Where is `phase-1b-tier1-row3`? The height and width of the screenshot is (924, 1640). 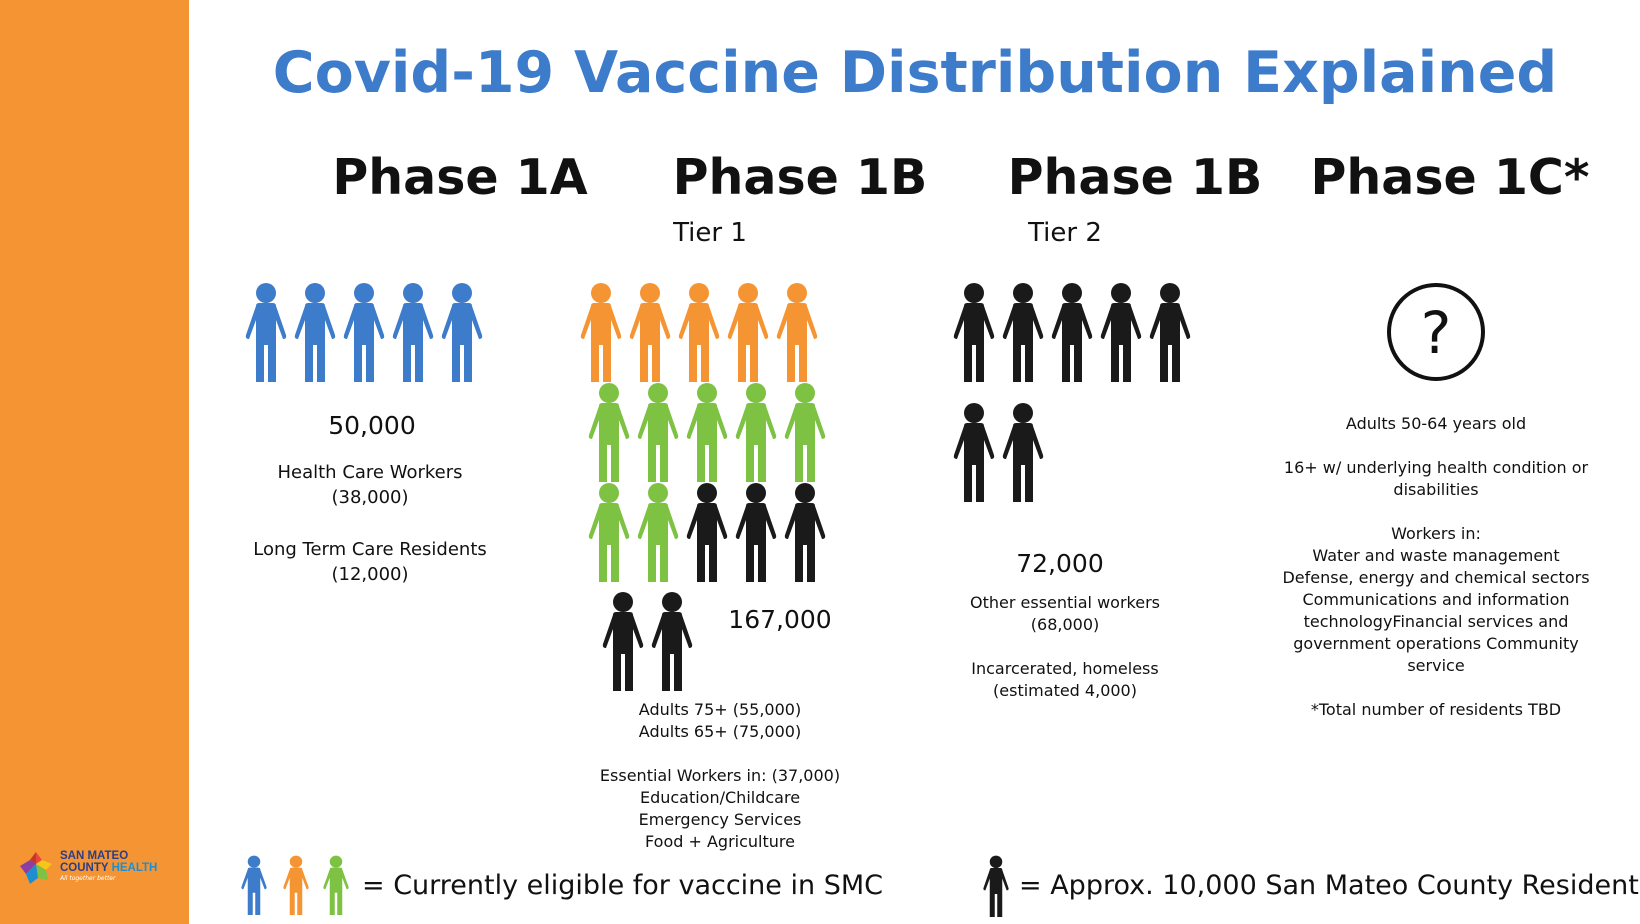 phase-1b-tier1-row3 is located at coordinates (715, 532).